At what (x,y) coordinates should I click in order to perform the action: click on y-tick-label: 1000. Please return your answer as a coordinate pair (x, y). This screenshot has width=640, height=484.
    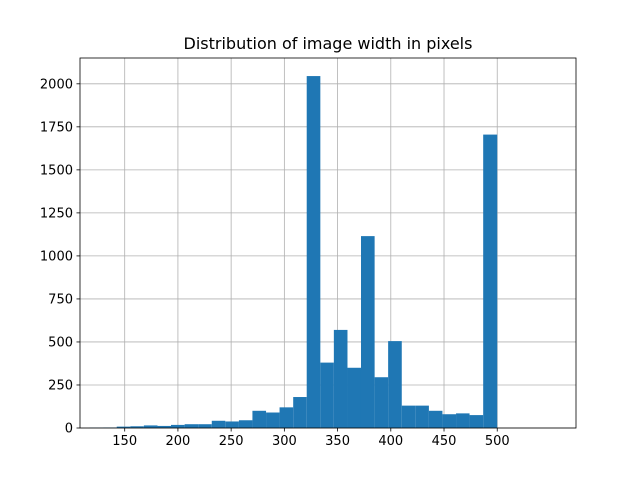
    Looking at the image, I should click on (56, 256).